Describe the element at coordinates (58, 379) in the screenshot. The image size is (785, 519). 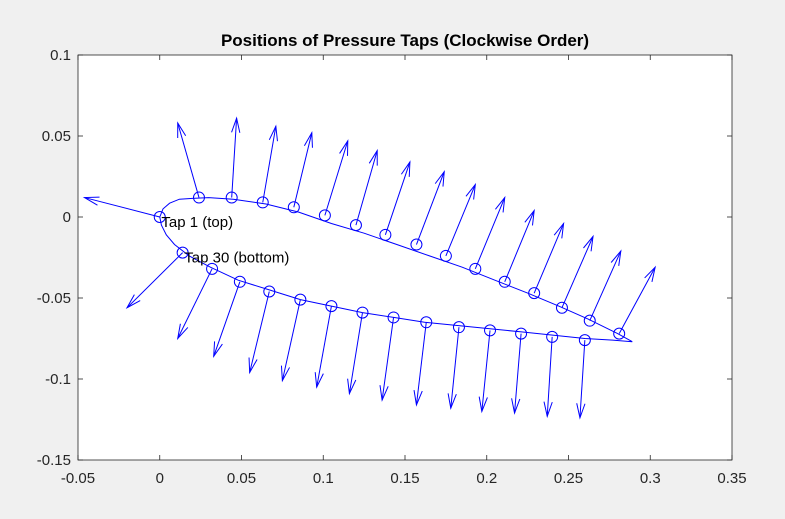
I see `y-tick-label: -0.1` at that location.